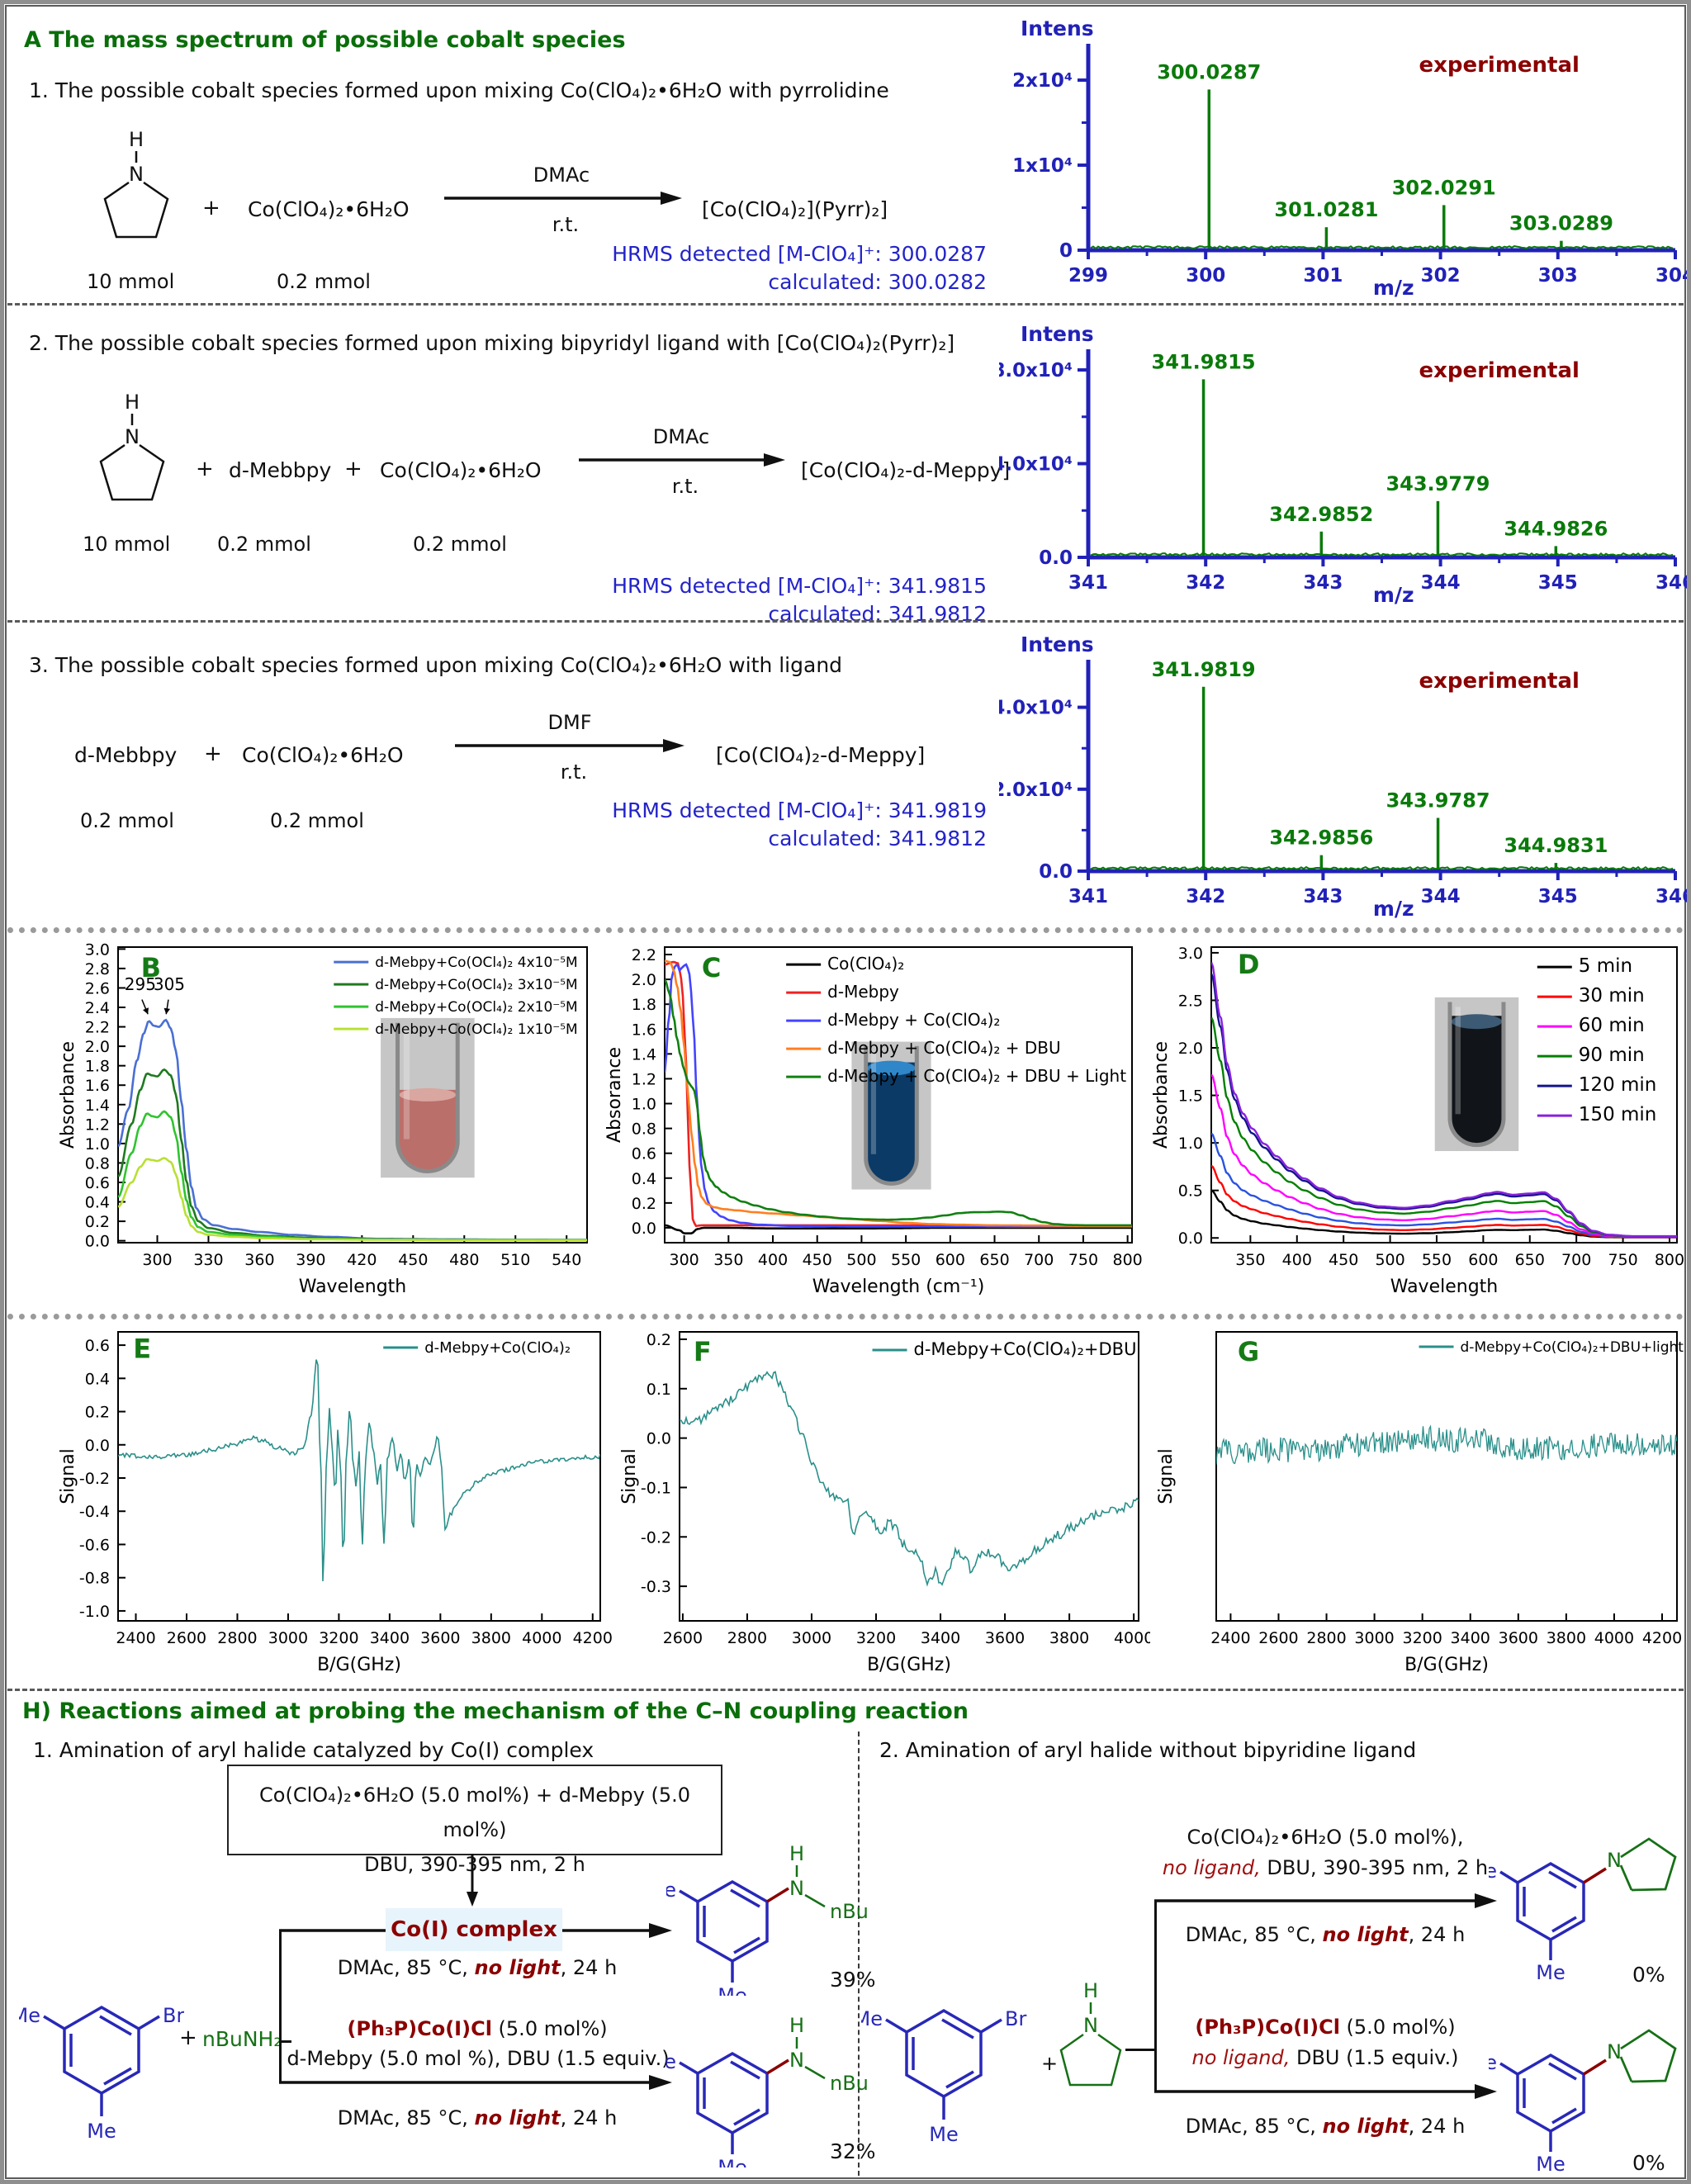  I want to click on svg-text: -0.2, so click(95, 1479).